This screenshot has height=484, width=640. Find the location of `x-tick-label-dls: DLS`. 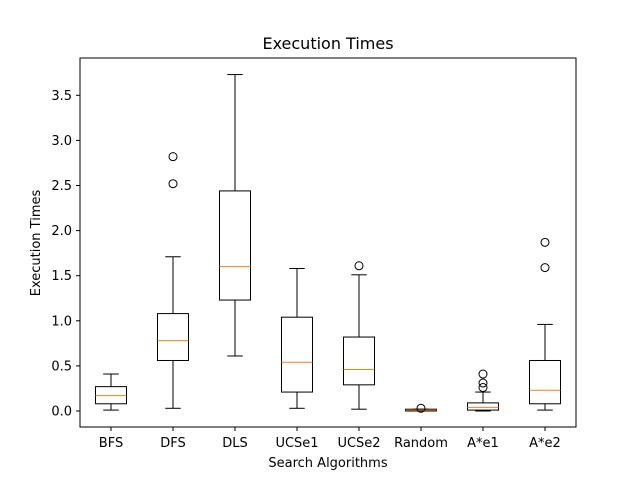

x-tick-label-dls: DLS is located at coordinates (235, 443).